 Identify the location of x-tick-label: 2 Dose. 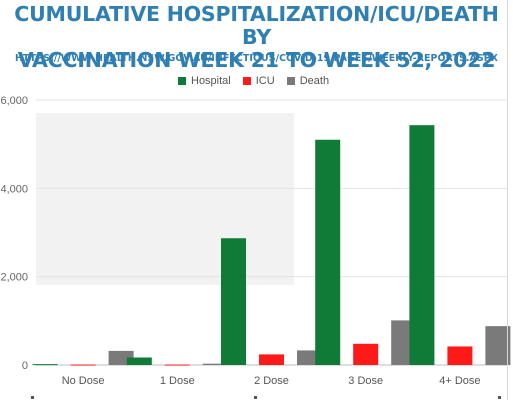
(271, 381).